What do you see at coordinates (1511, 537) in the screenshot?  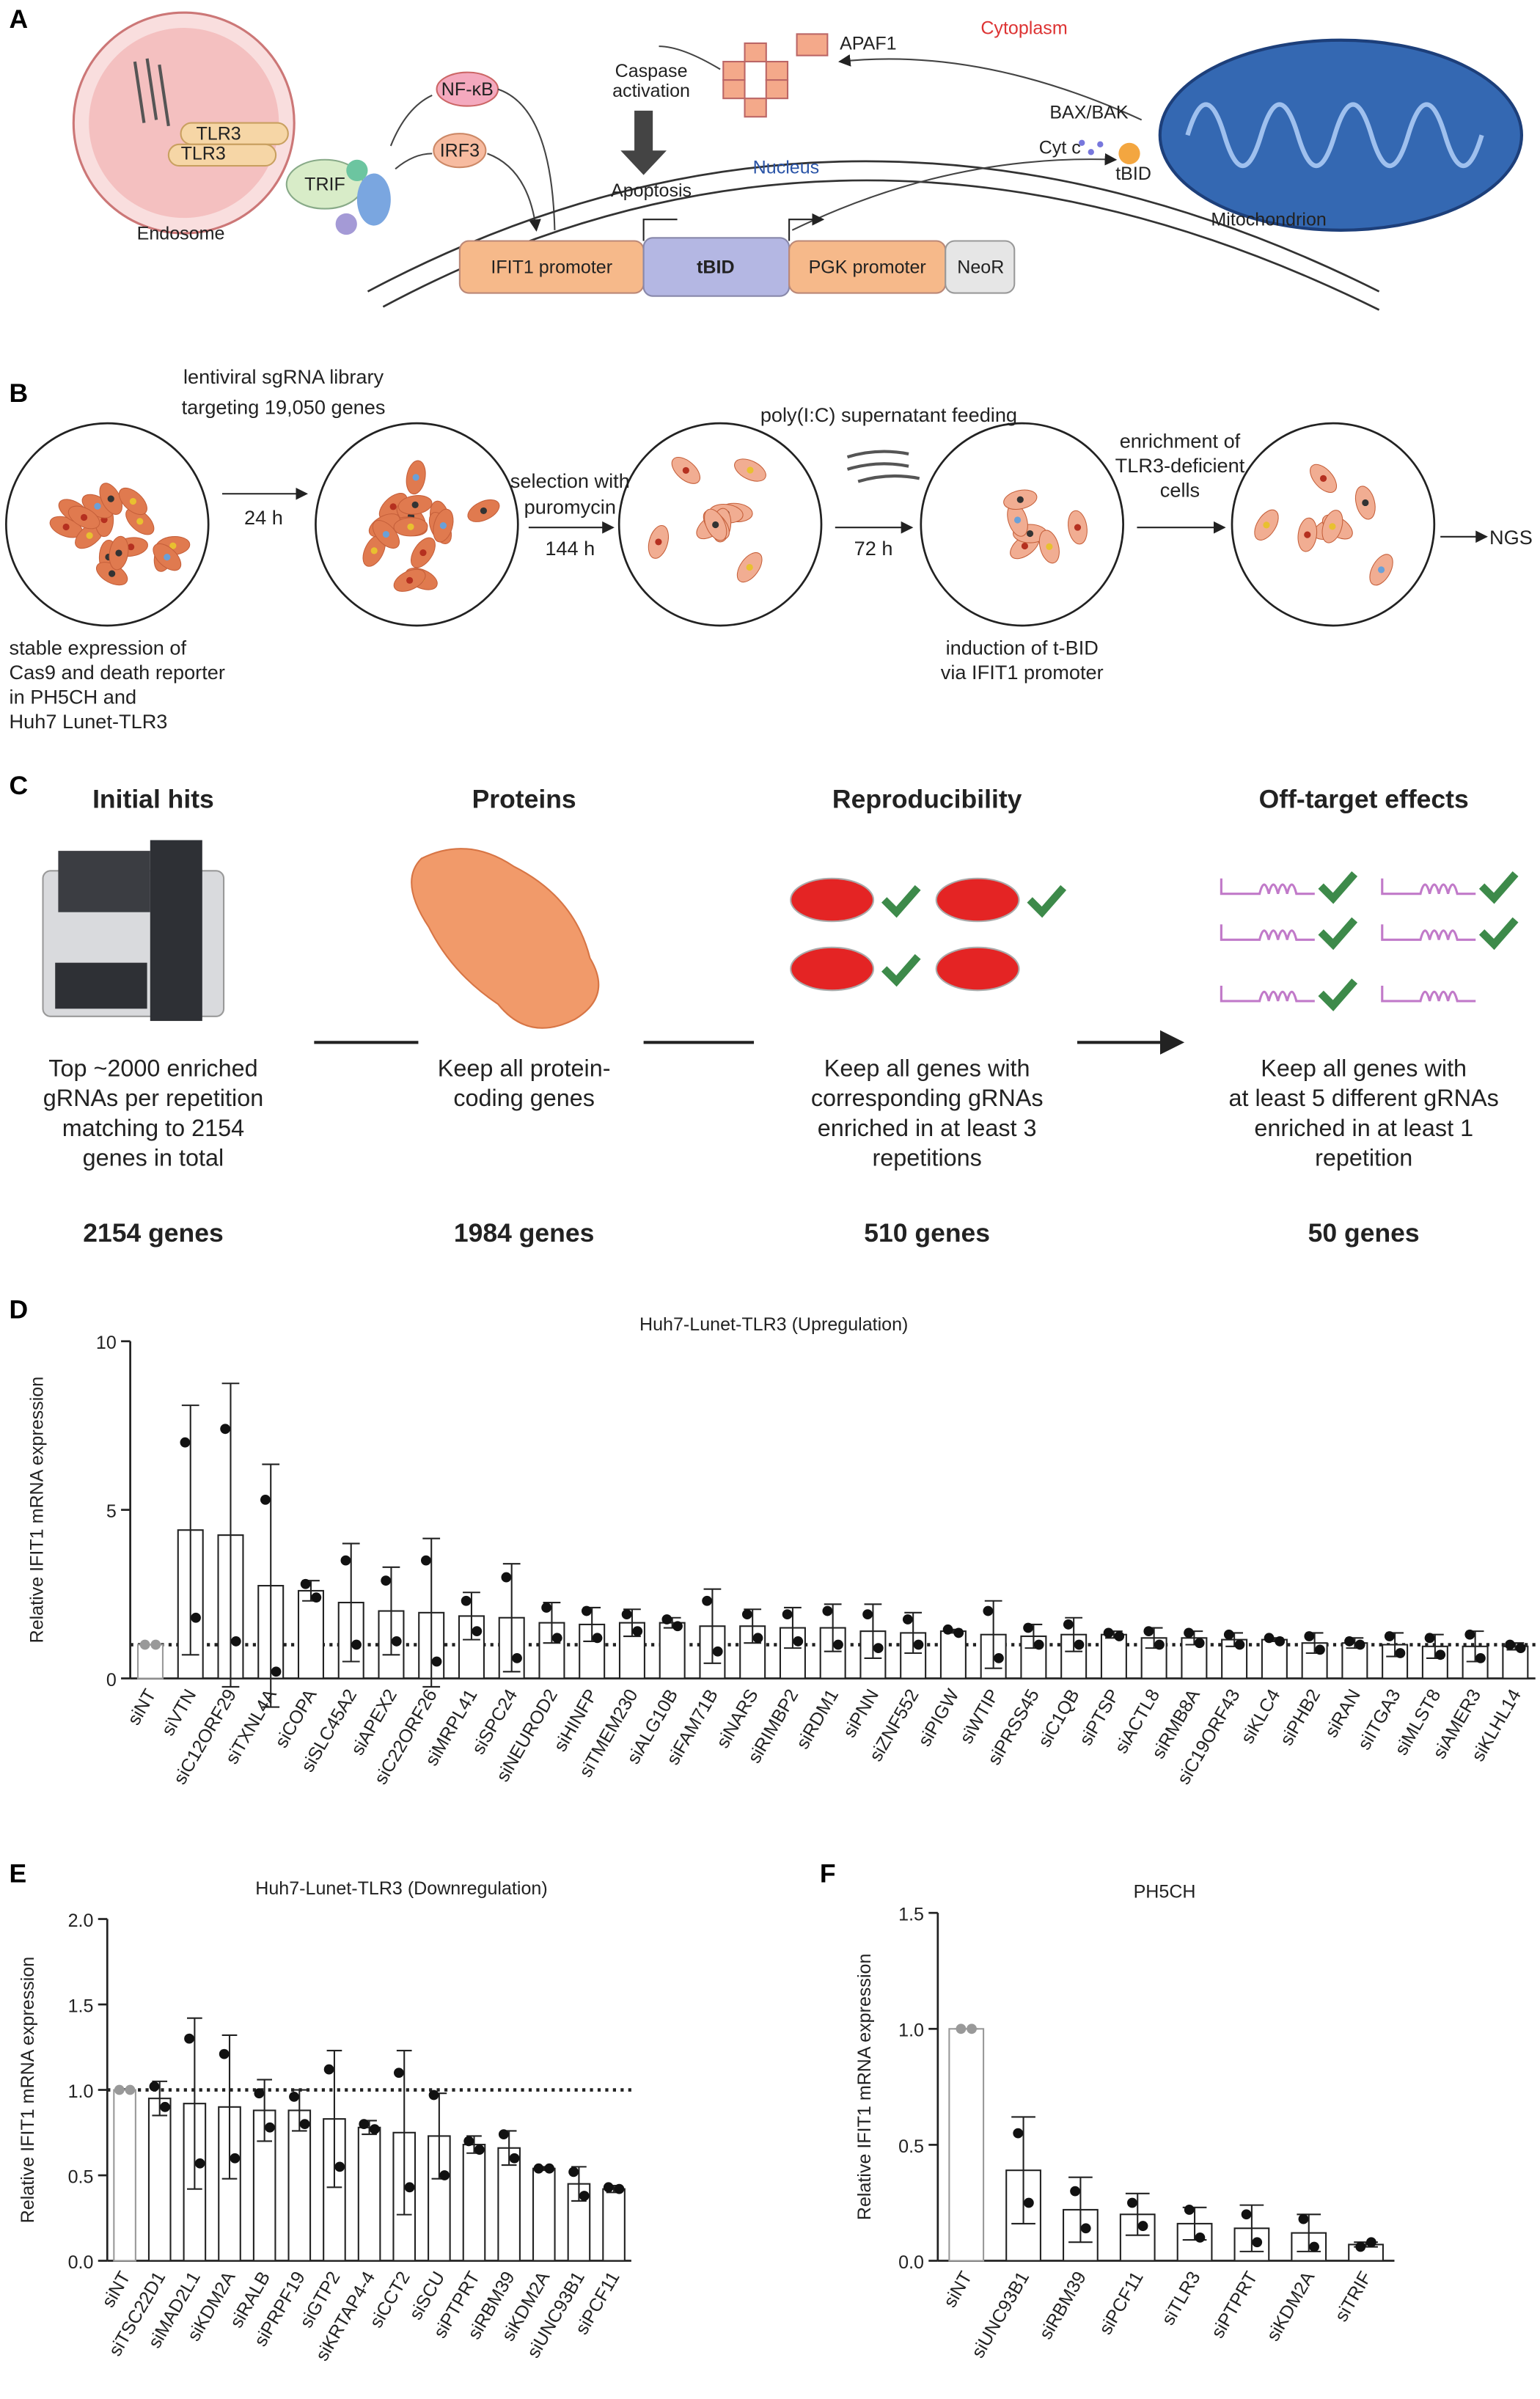 I see `ngs-label: NGS` at bounding box center [1511, 537].